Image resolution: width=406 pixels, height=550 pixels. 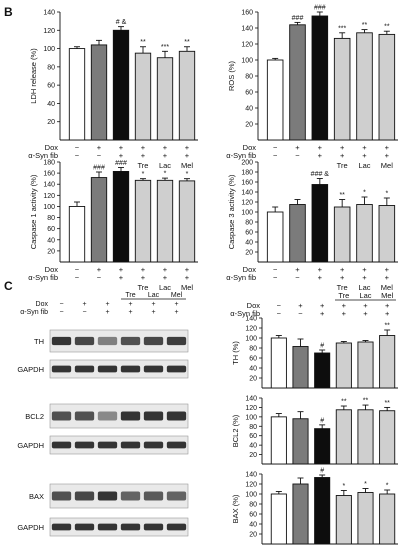 I want to click on chart-bcl2: 20 40 60 80 100 120 140 BCL2 (%) # ** ** **, so click(x=314, y=430).